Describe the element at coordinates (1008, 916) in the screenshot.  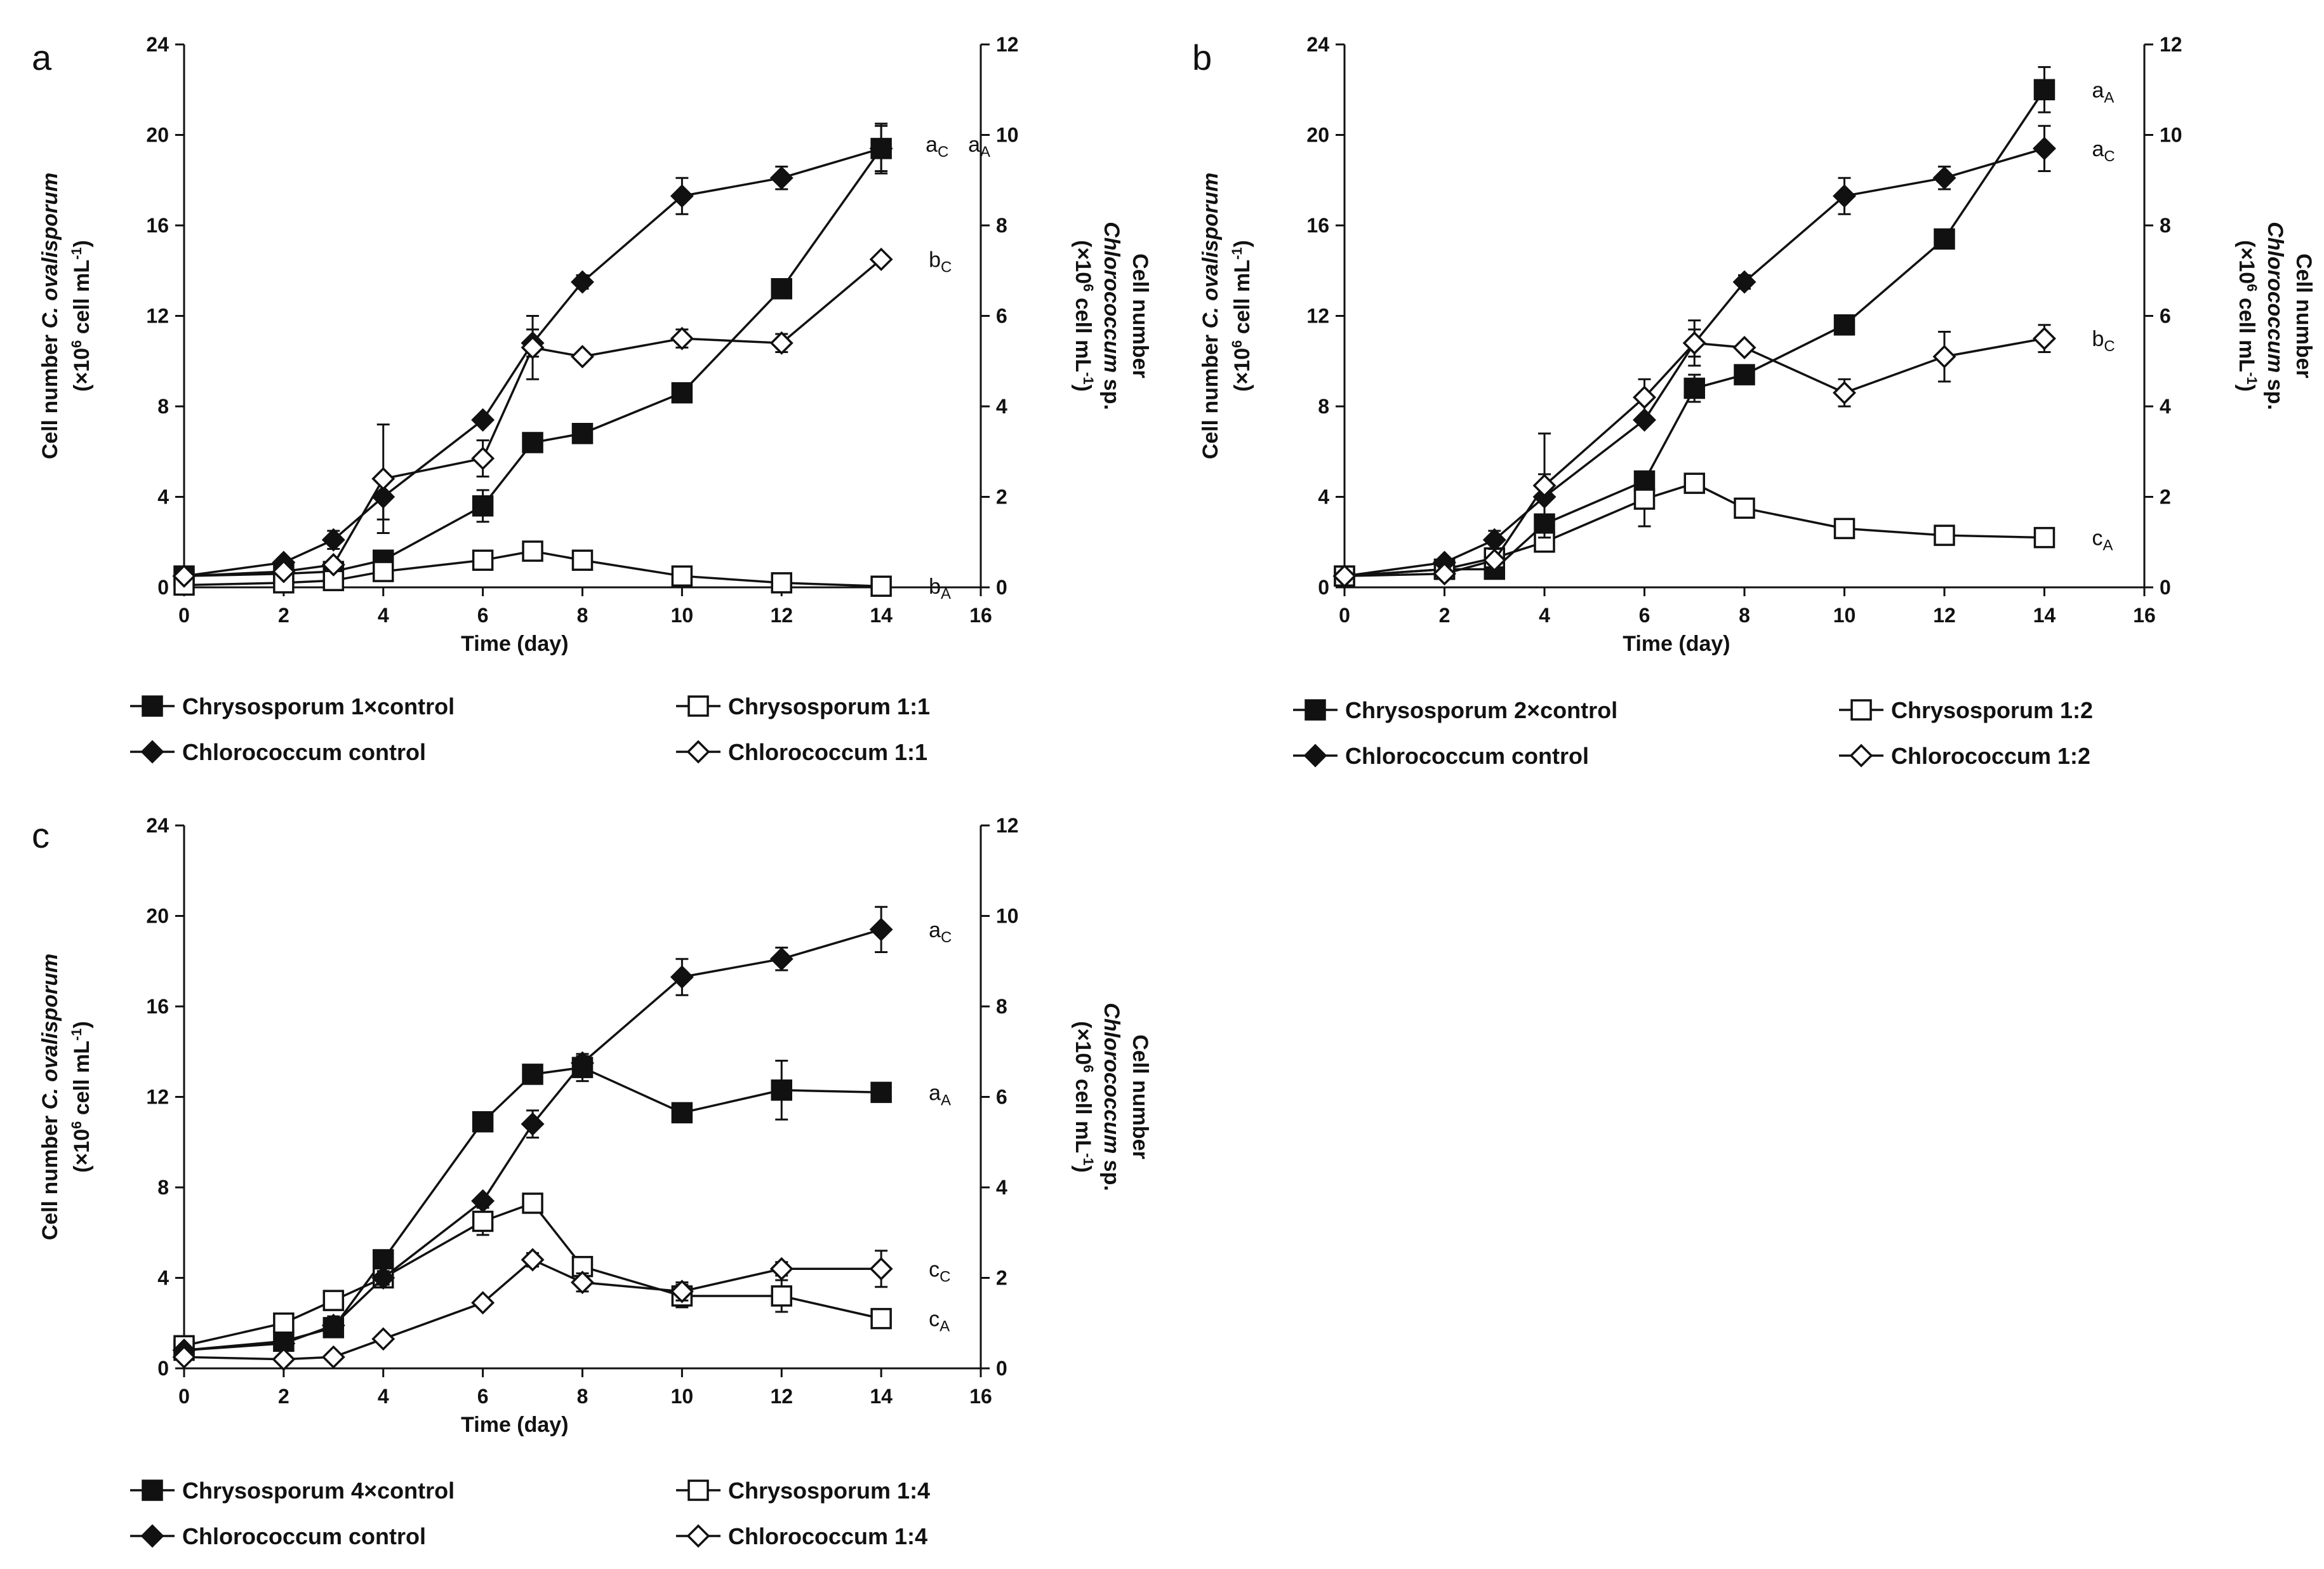
I see `y-tick-label-right: 10` at that location.